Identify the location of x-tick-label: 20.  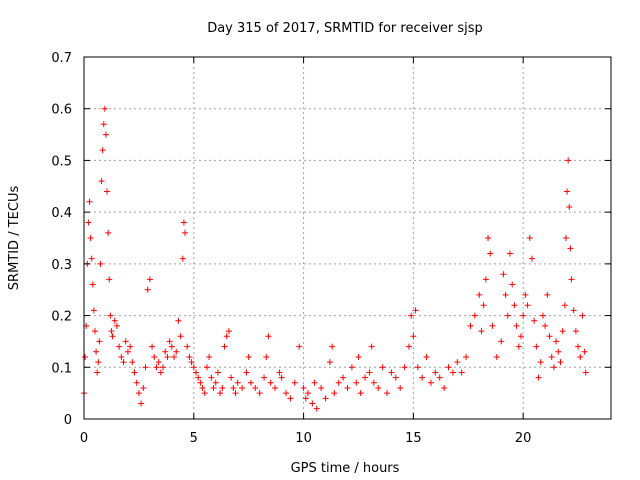
(523, 438).